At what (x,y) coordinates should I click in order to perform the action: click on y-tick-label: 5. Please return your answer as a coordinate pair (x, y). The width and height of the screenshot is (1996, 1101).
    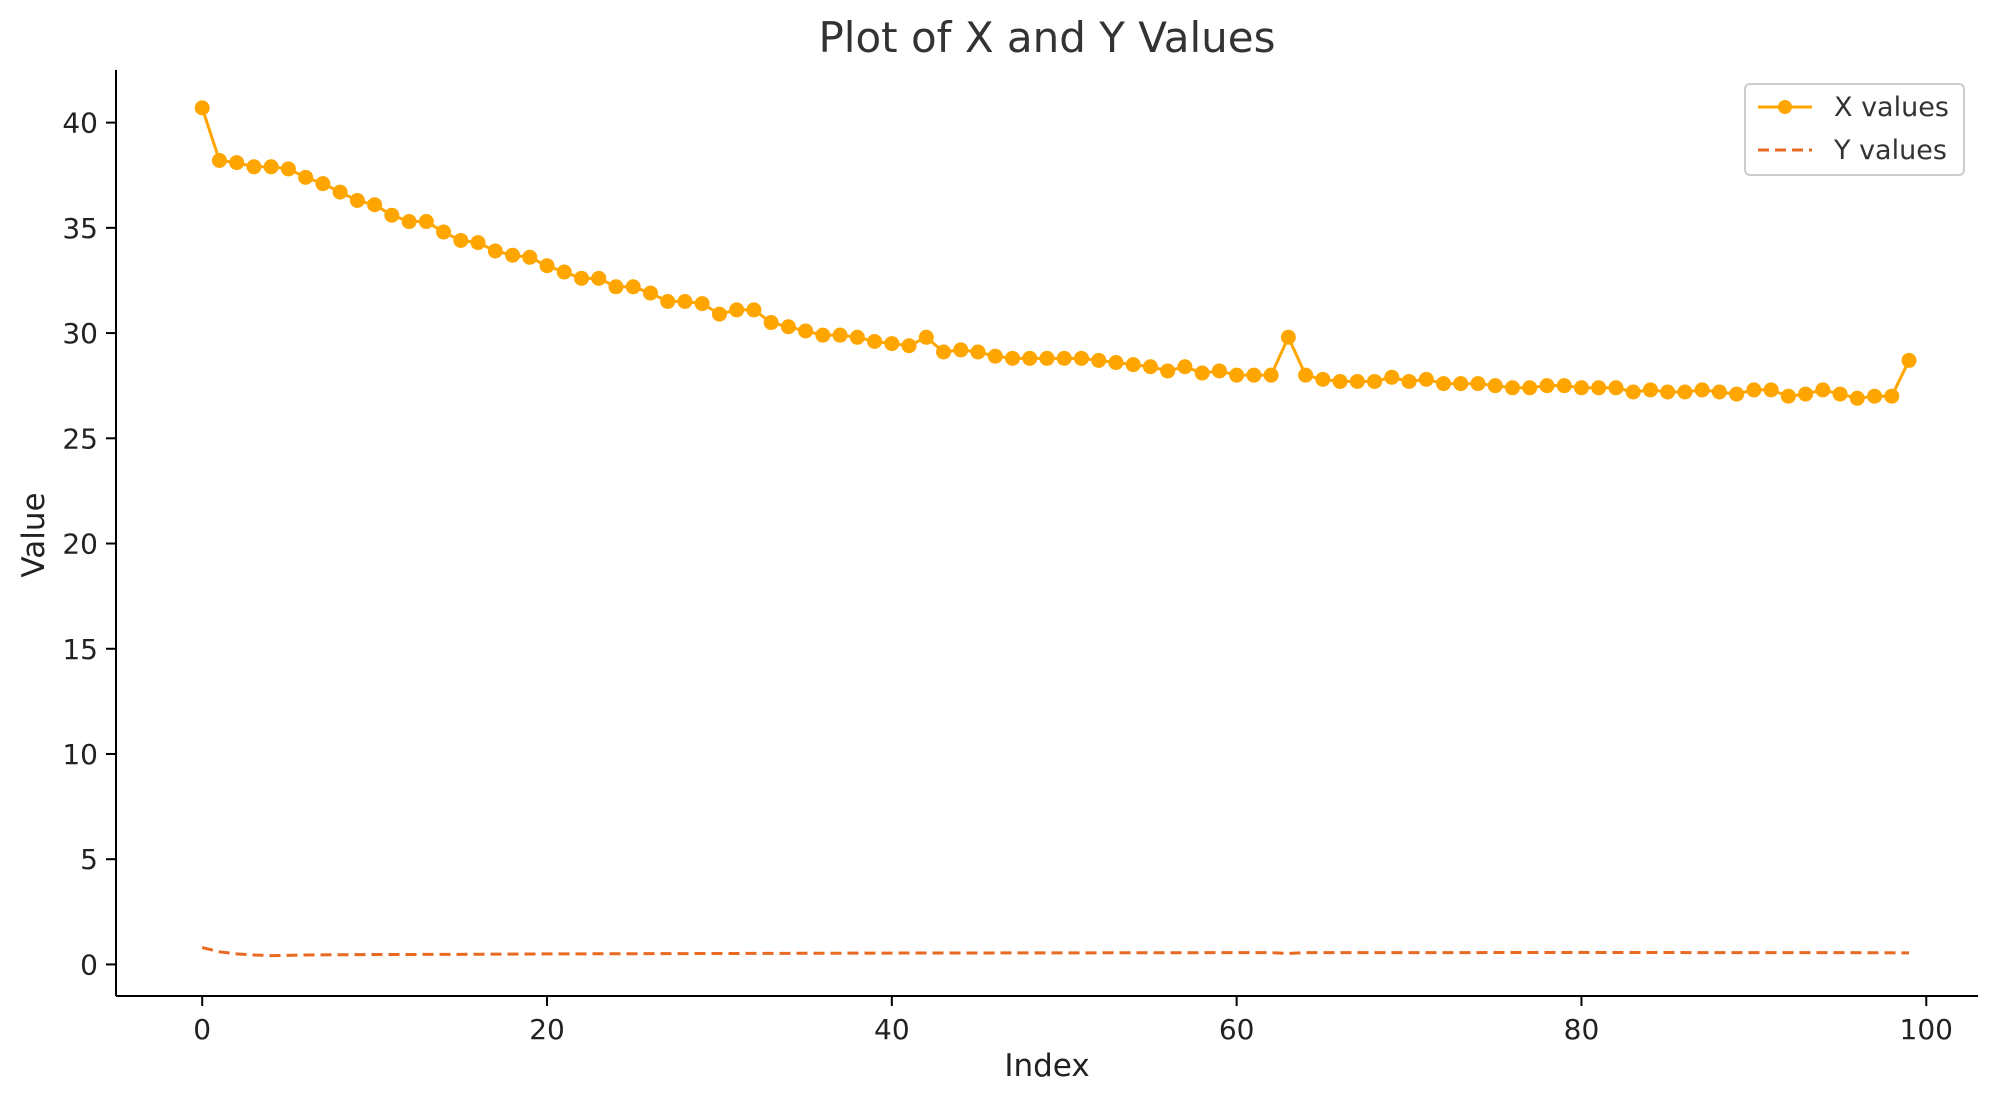
    Looking at the image, I should click on (89, 859).